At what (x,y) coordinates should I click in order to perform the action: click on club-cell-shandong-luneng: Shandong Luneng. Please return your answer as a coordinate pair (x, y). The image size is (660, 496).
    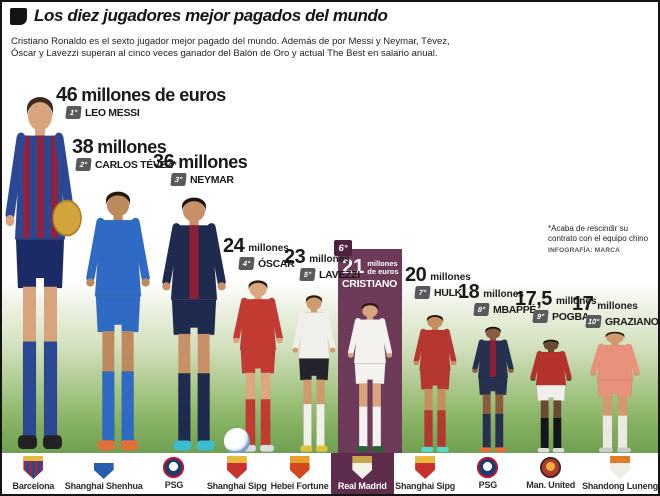
    Looking at the image, I should click on (620, 473).